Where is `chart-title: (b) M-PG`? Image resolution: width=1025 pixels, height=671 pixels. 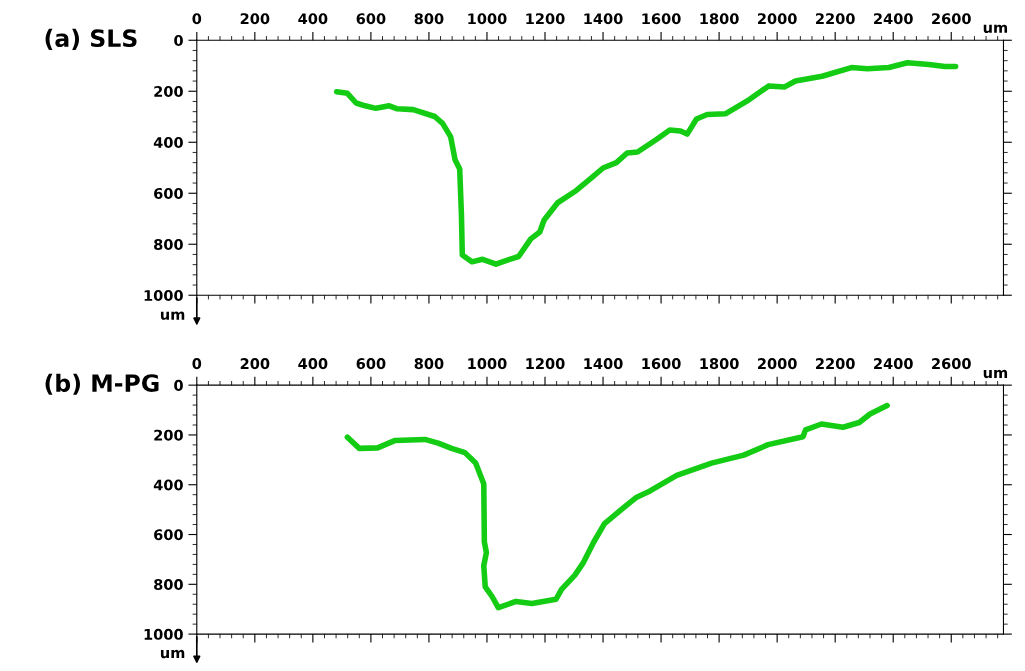 chart-title: (b) M-PG is located at coordinates (102, 384).